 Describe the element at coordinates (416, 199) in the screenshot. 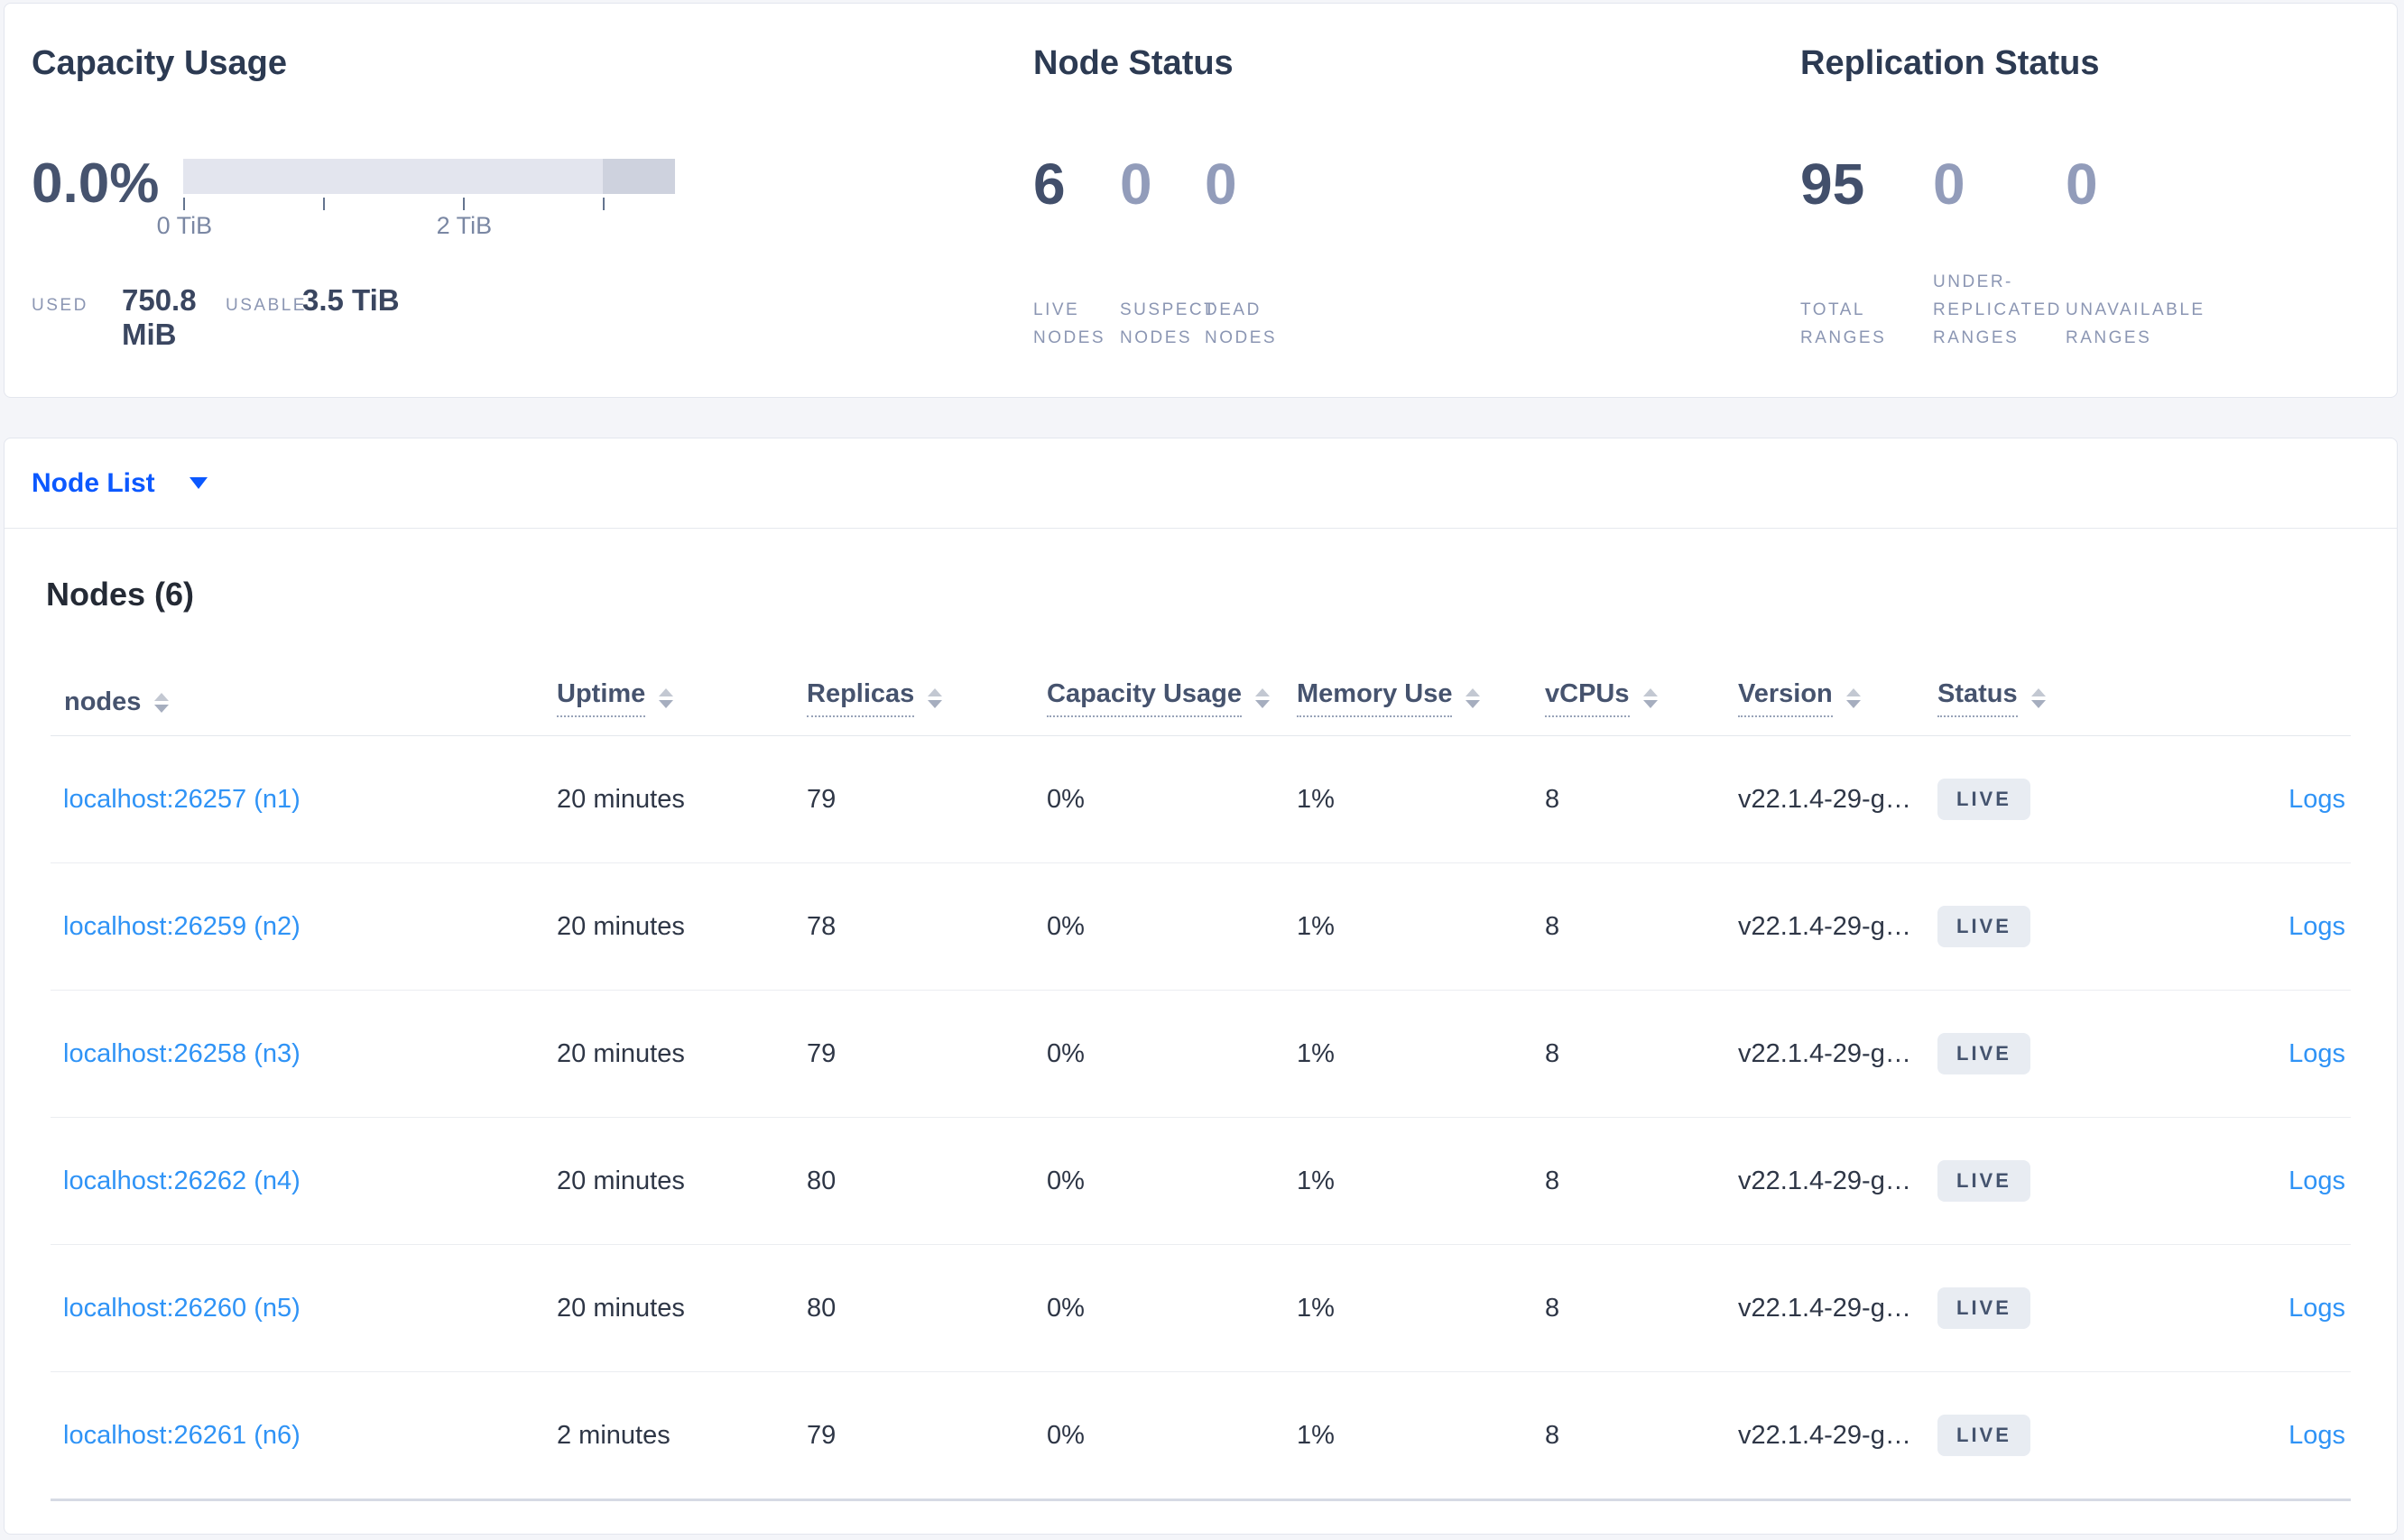

I see `capacity-bar-chart: 0 TiB 2 TiB` at that location.